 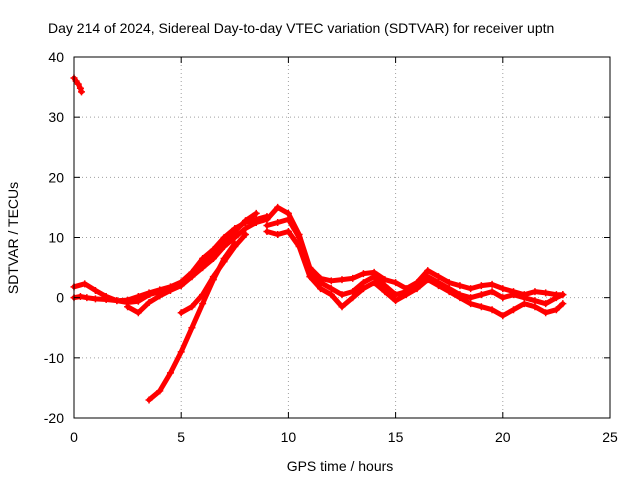 What do you see at coordinates (610, 437) in the screenshot?
I see `x-tick-label: 25` at bounding box center [610, 437].